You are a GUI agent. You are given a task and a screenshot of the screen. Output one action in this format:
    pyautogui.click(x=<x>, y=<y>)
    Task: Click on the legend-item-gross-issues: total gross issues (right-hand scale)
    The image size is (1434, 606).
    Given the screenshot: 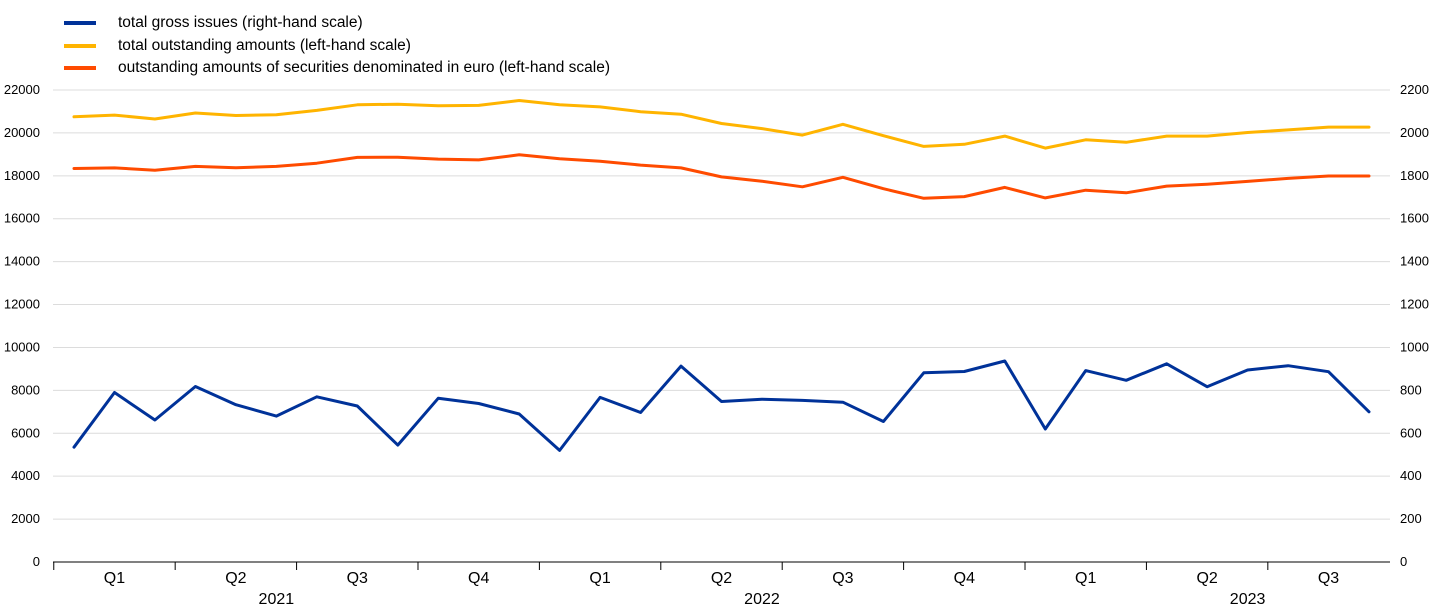 What is the action you would take?
    pyautogui.click(x=337, y=23)
    